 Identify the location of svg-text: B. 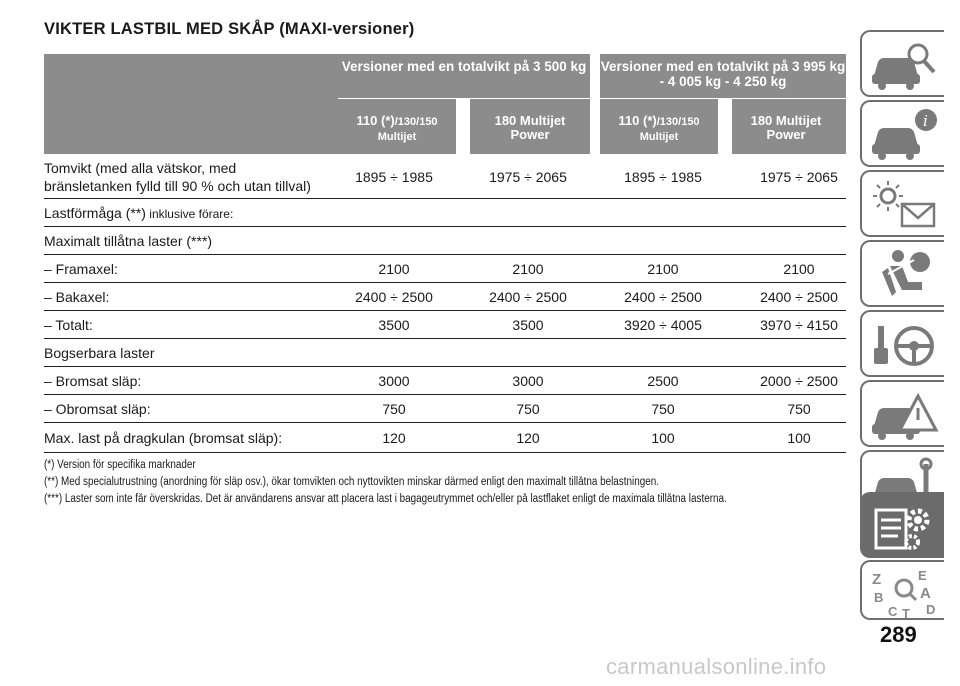
(878, 597).